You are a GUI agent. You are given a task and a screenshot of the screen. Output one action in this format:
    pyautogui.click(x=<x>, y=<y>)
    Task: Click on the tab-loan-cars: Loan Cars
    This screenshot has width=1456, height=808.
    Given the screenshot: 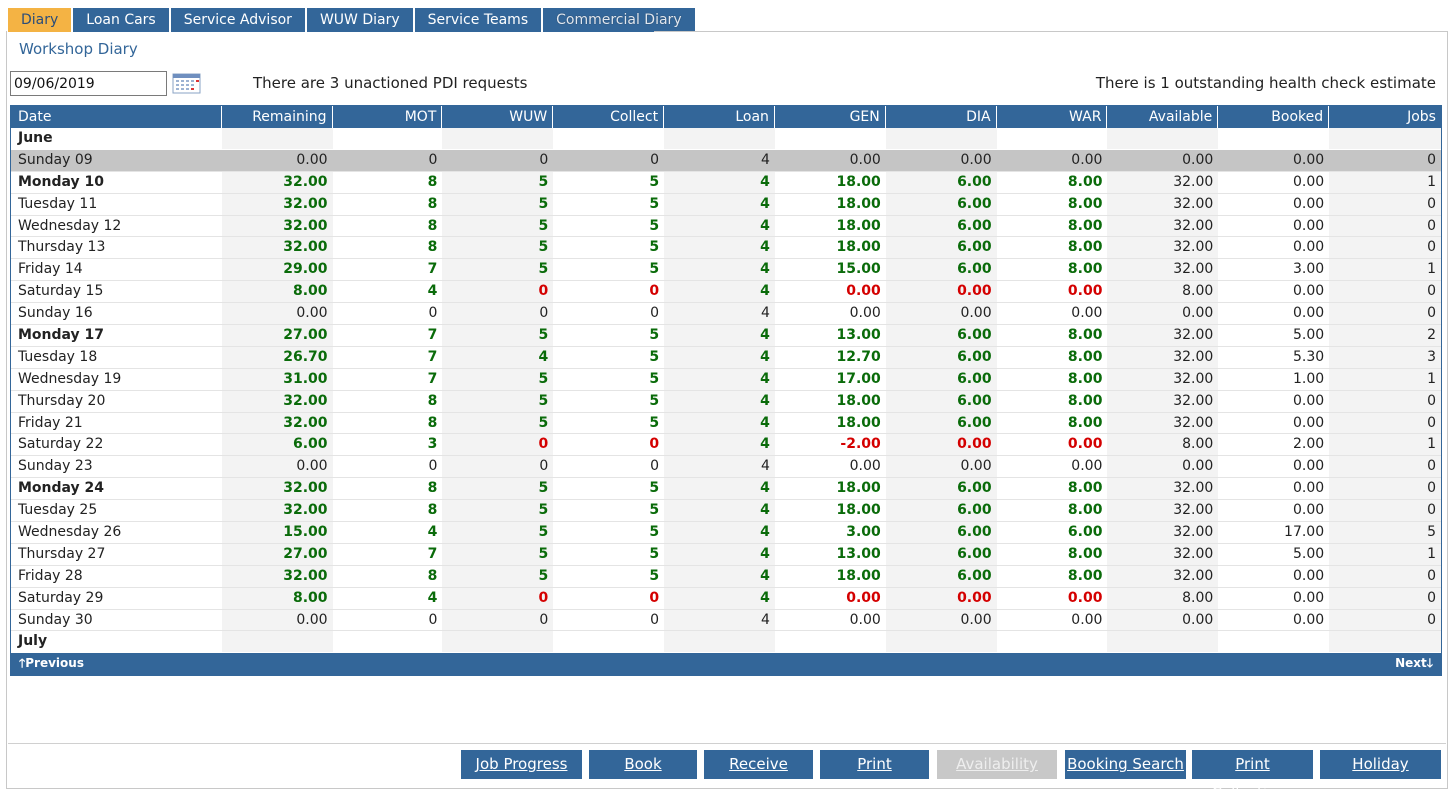 What is the action you would take?
    pyautogui.click(x=121, y=20)
    